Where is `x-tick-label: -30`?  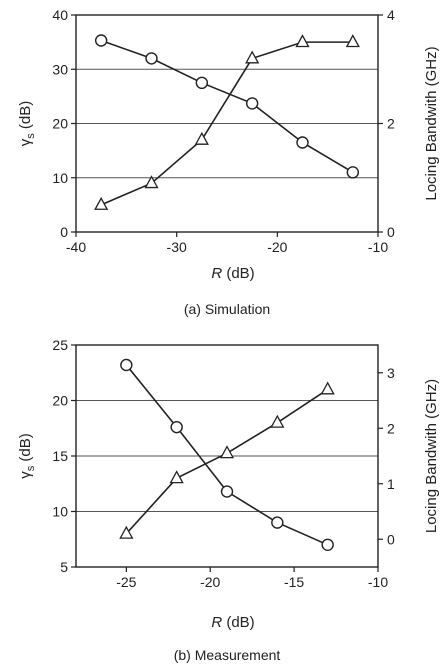
x-tick-label: -30 is located at coordinates (177, 247).